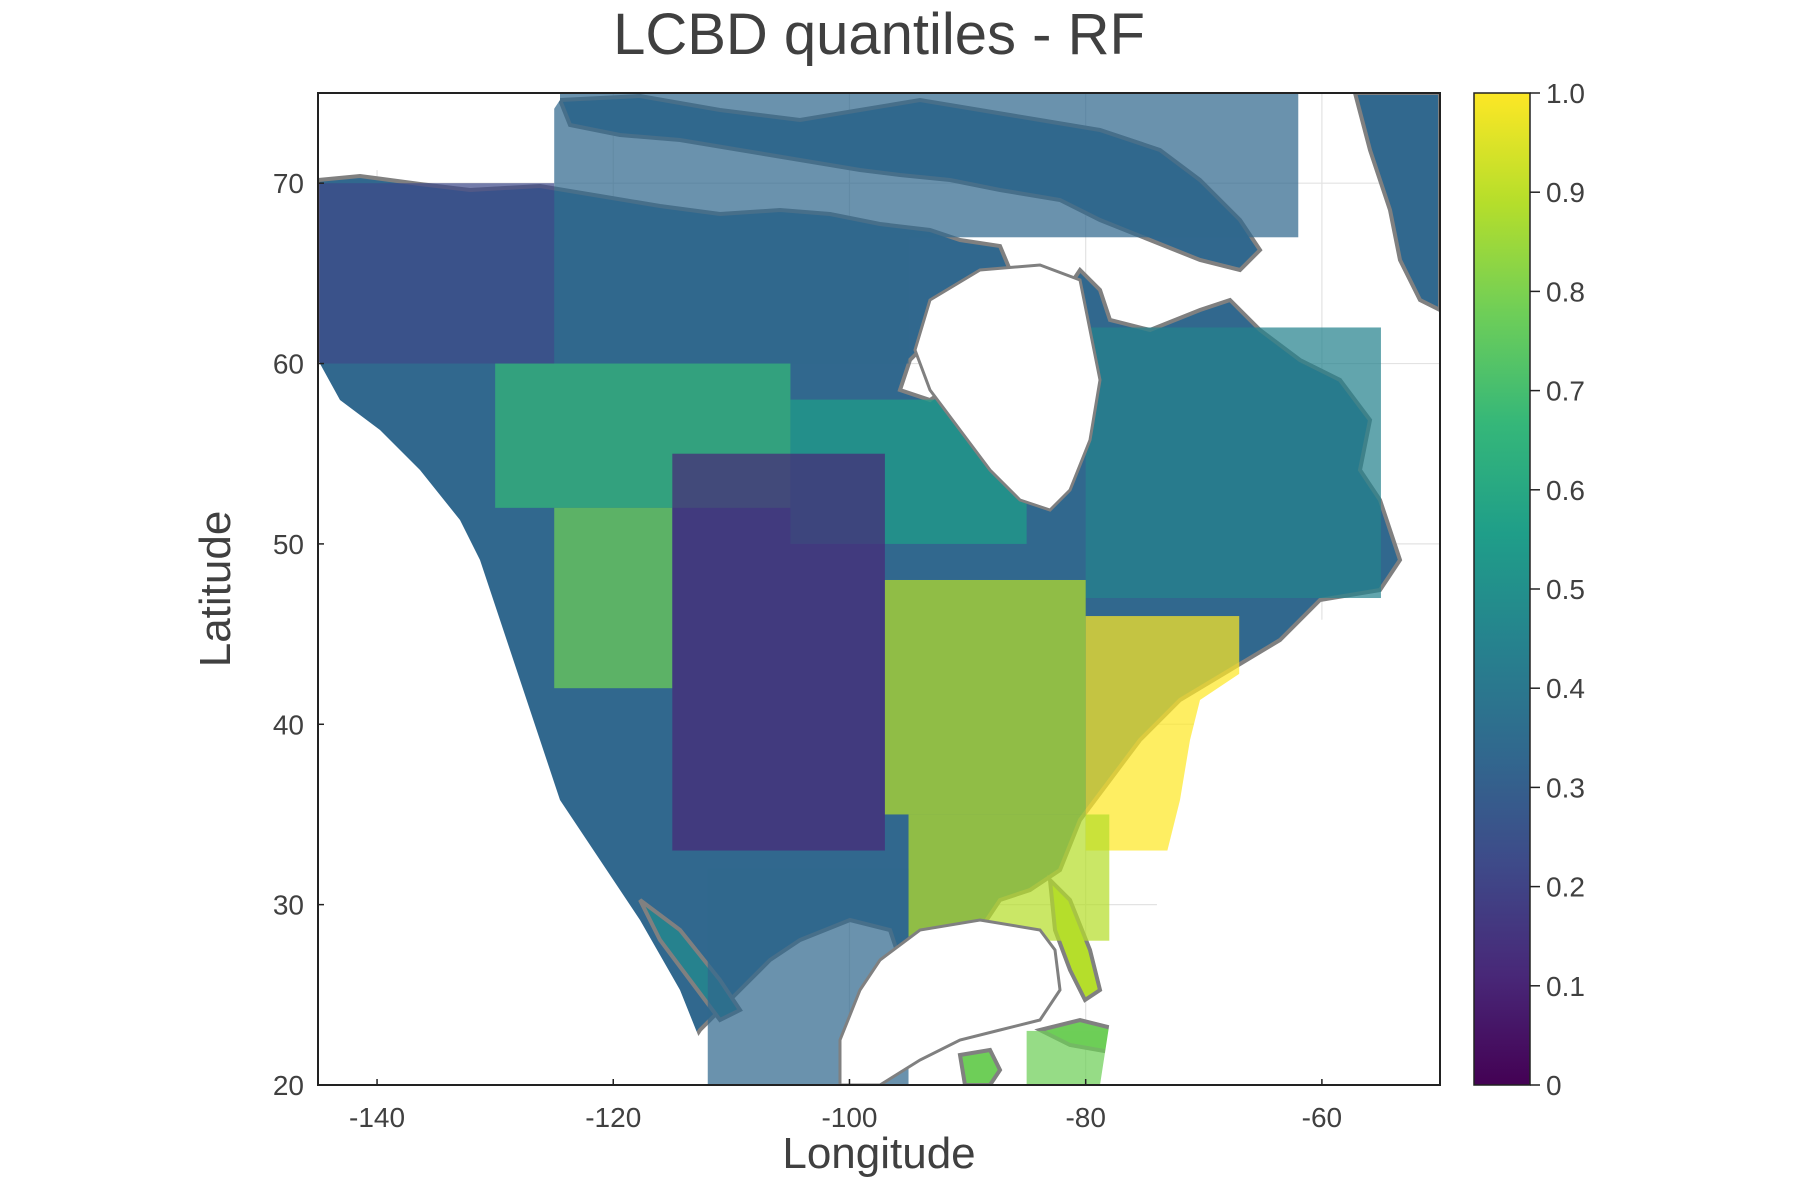 This screenshot has width=1800, height=1200. Describe the element at coordinates (288, 724) in the screenshot. I see `y-tick-label: 40` at that location.